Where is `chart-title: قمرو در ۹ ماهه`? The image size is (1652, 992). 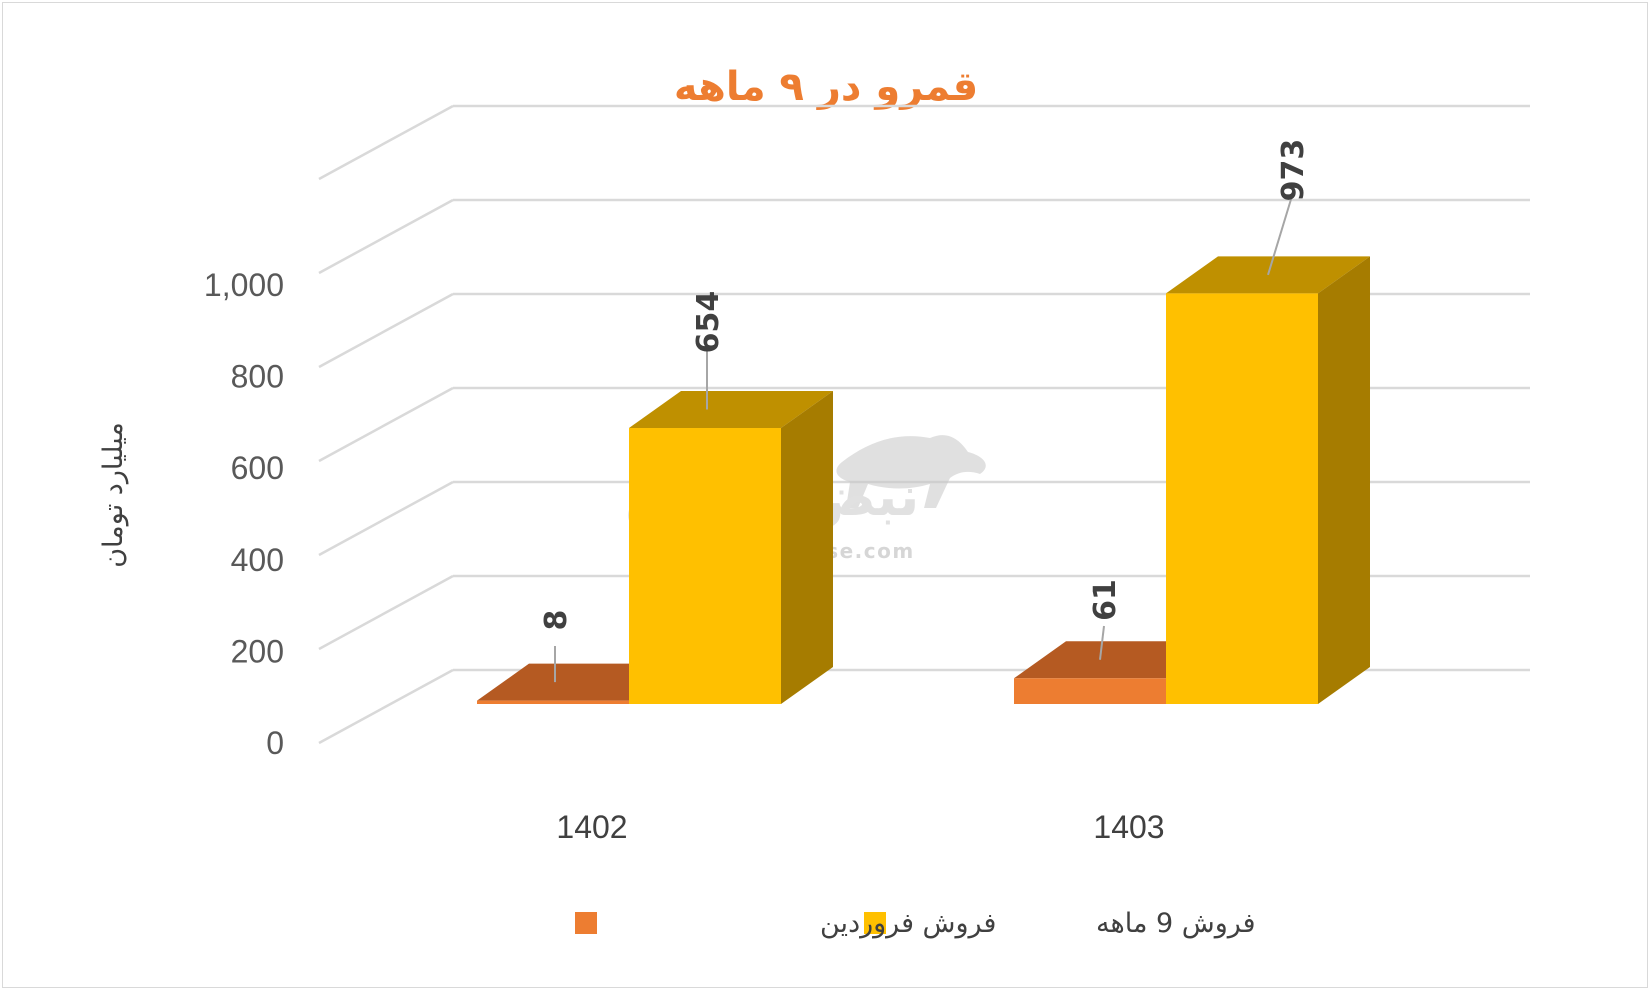 chart-title: قمرو در ۹ ماهه is located at coordinates (826, 87).